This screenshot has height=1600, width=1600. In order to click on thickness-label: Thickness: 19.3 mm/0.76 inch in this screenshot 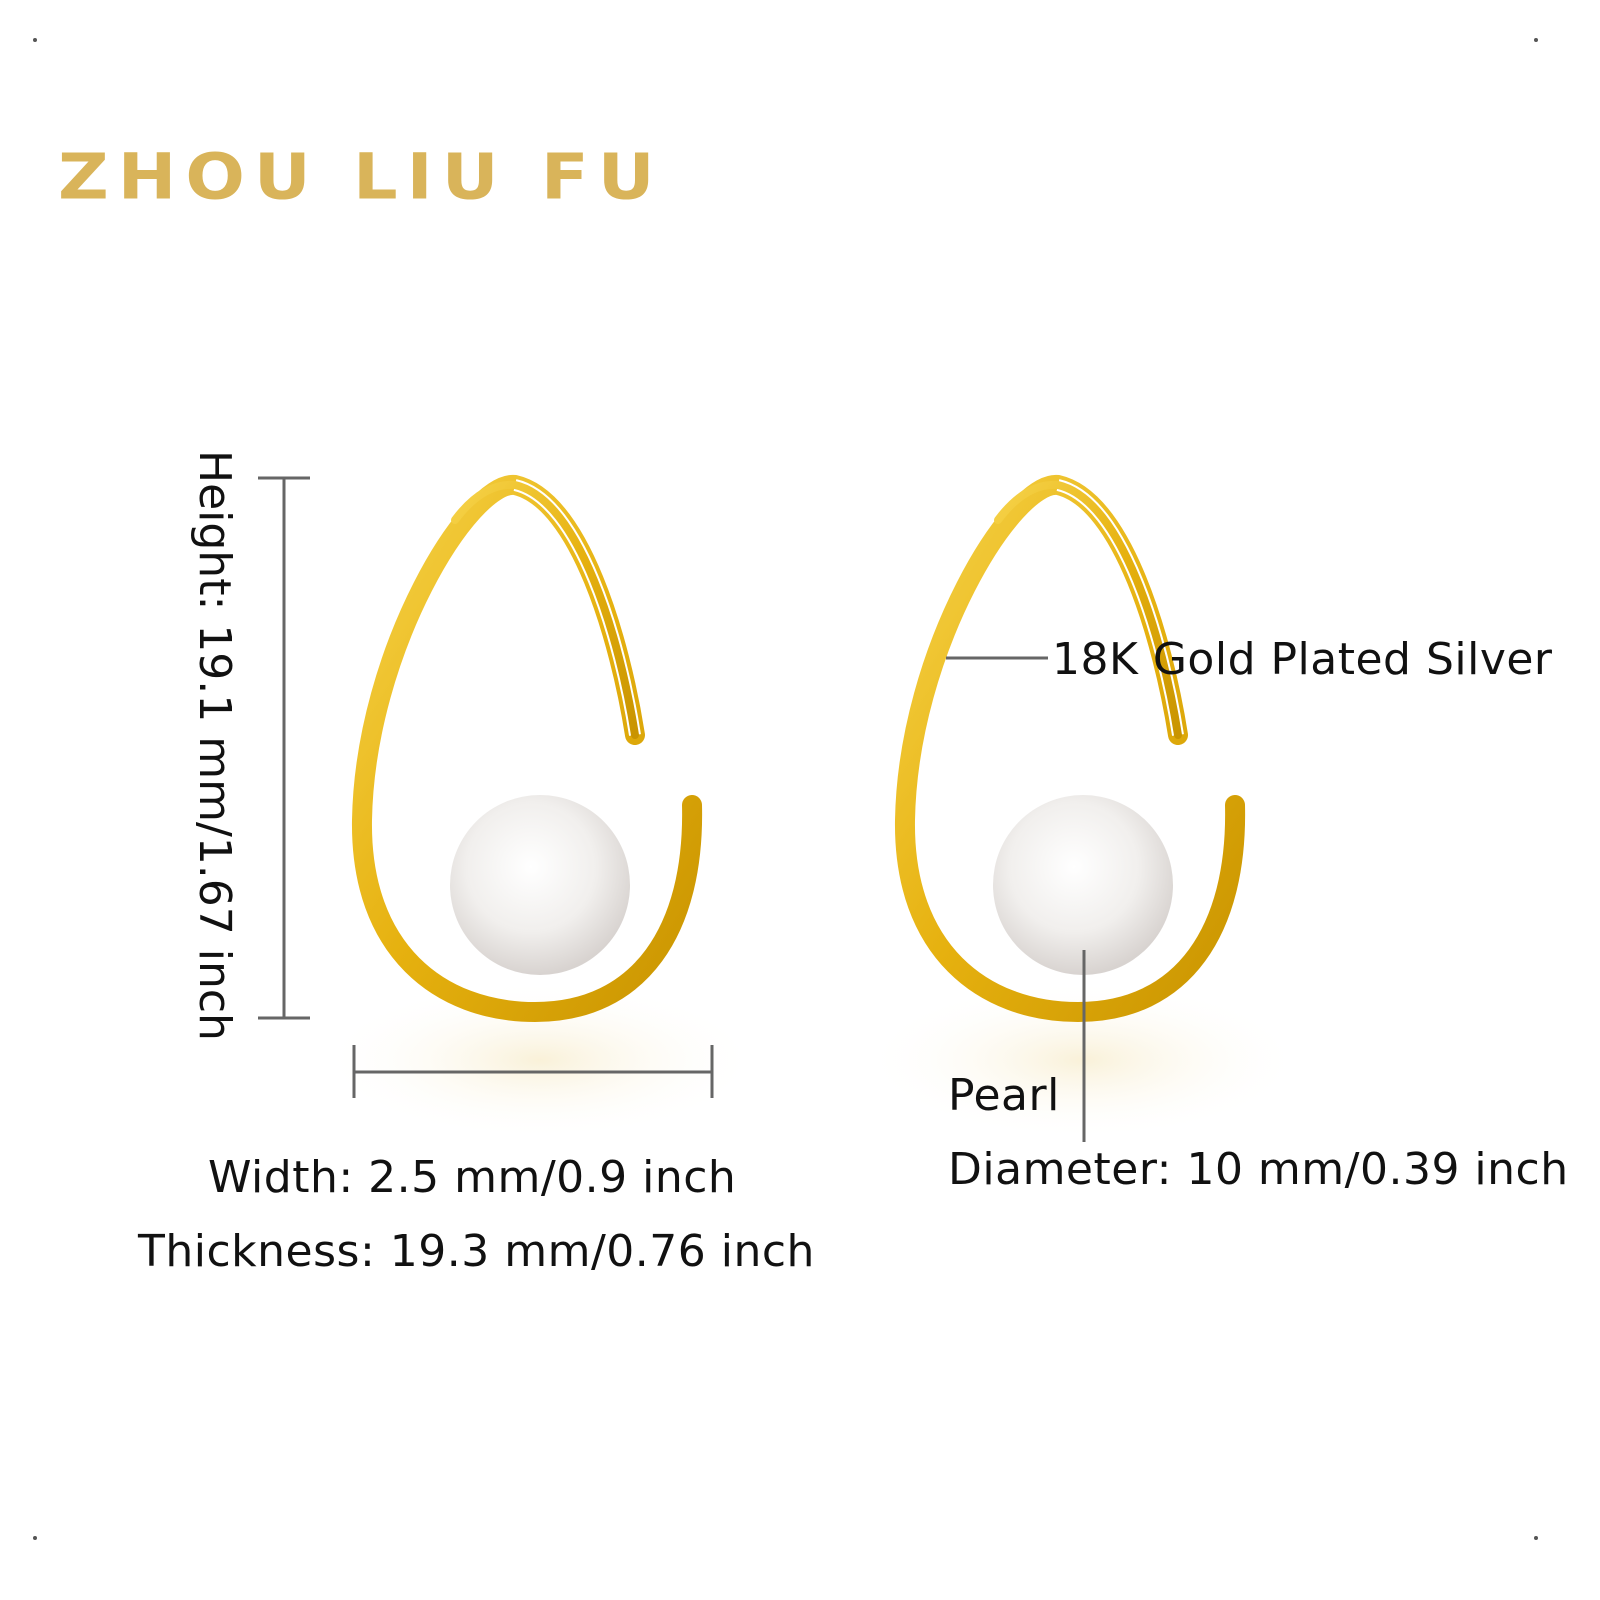, I will do `click(476, 1251)`.